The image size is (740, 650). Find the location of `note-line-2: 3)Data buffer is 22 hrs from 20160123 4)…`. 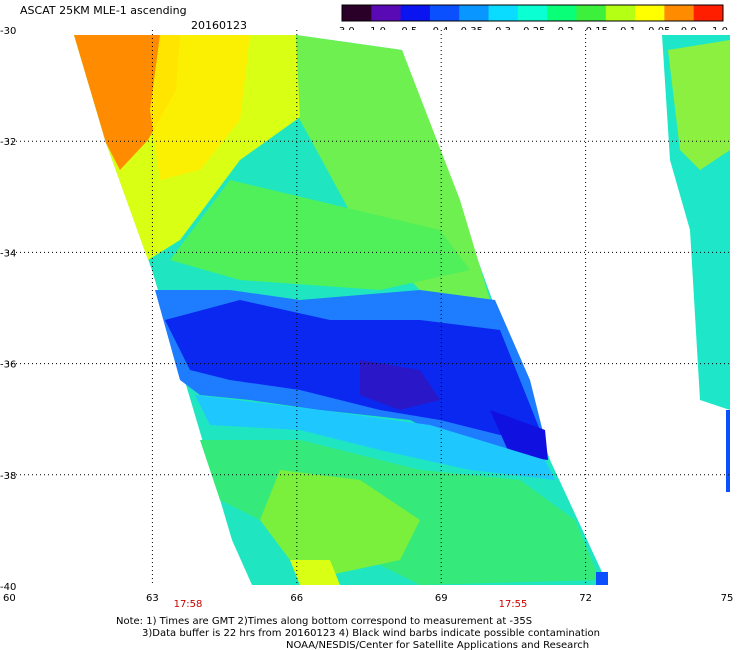

note-line-2: 3)Data buffer is 22 hrs from 20160123 4)… is located at coordinates (371, 633).